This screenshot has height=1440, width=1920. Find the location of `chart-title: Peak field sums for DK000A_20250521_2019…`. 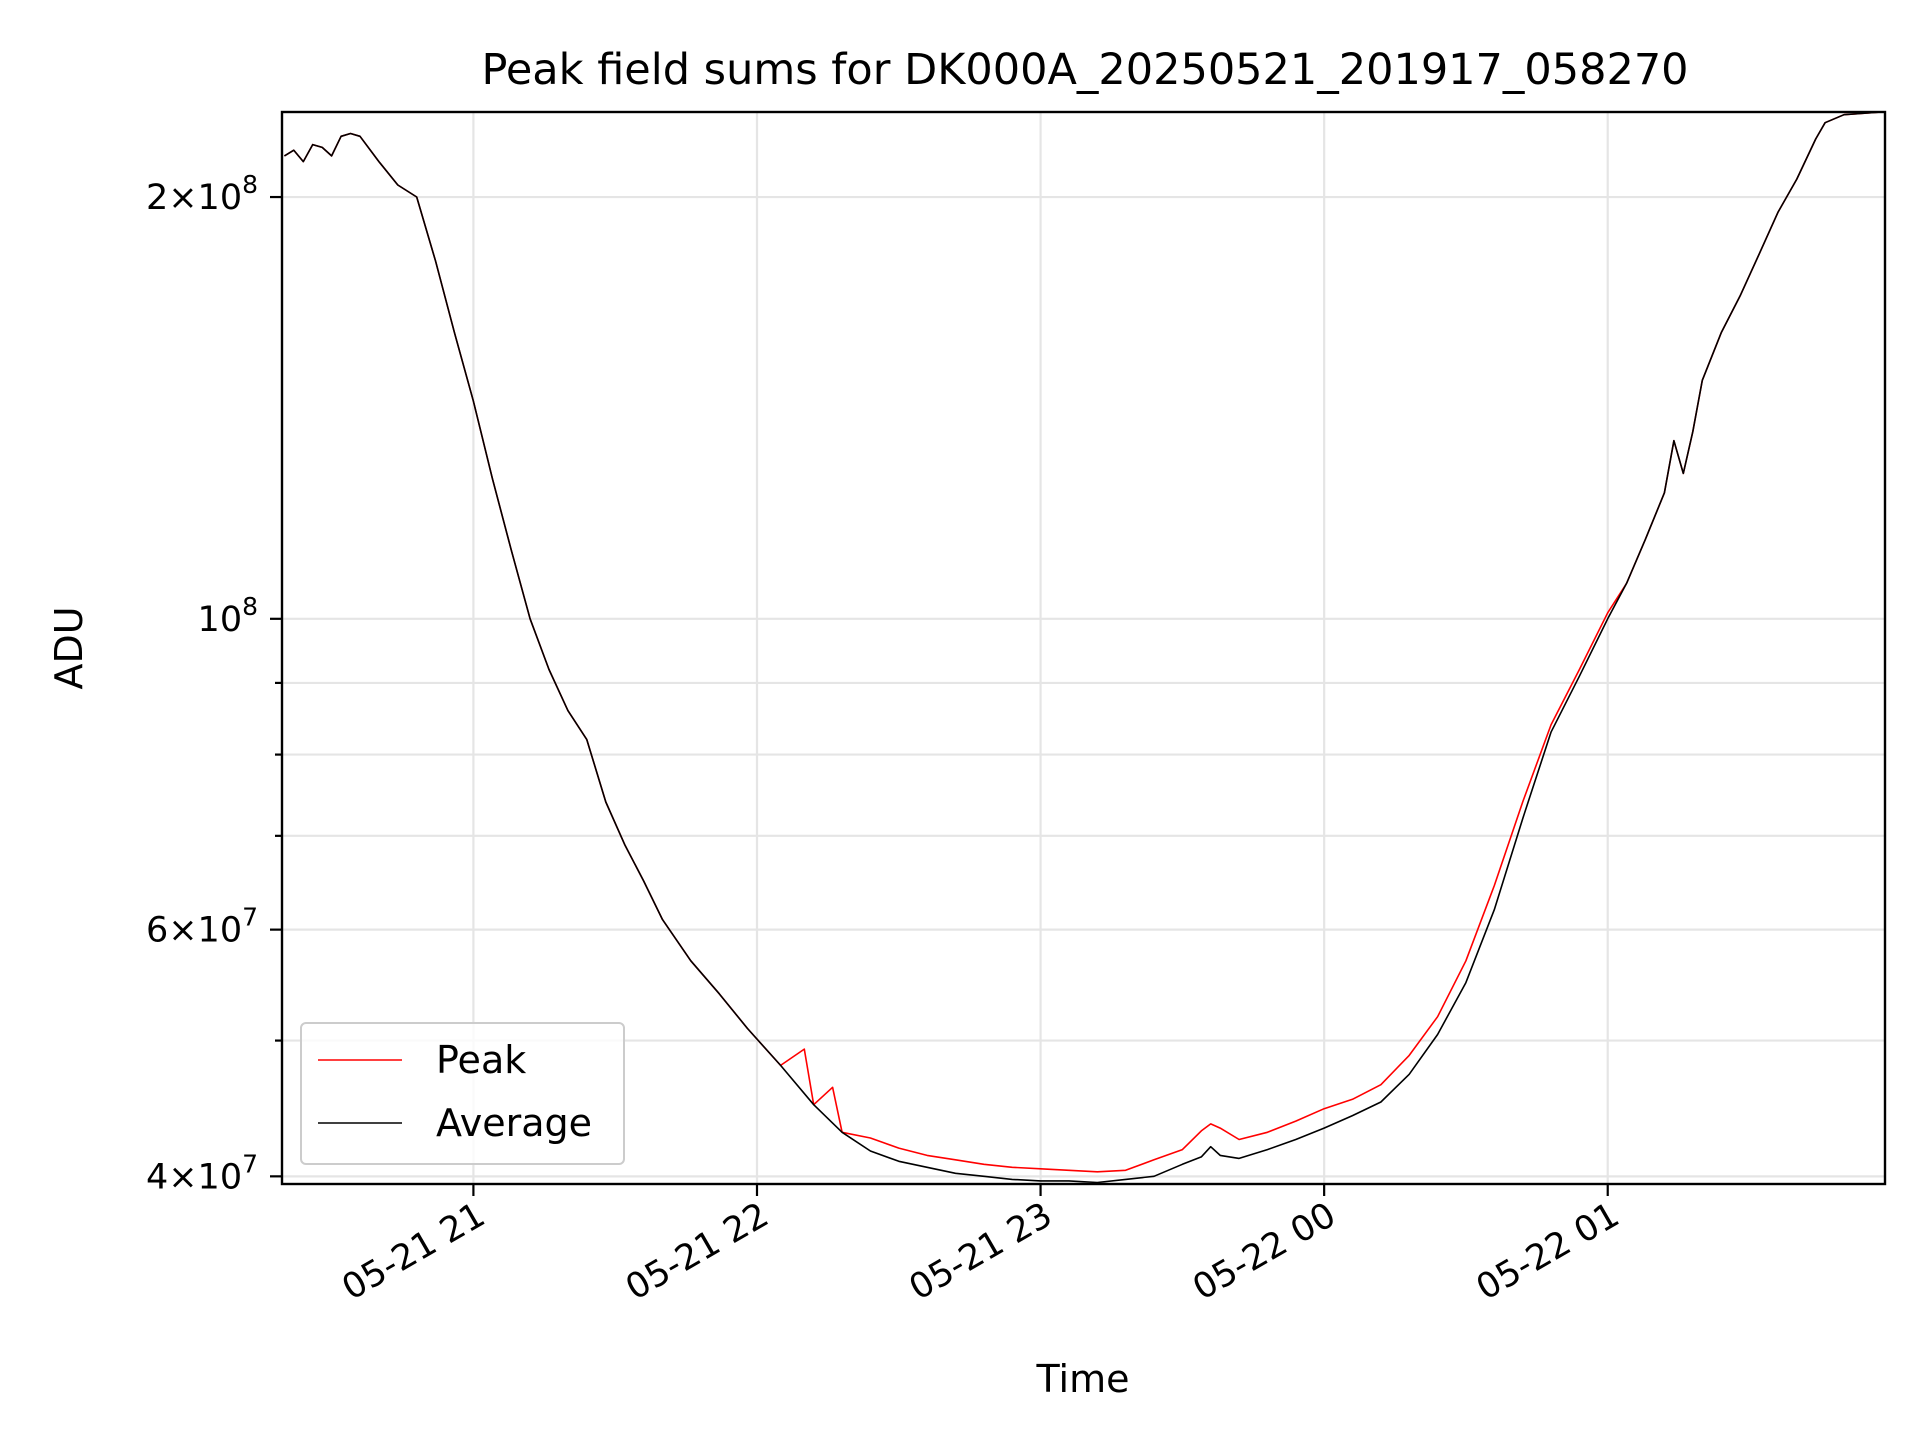

chart-title: Peak field sums for DK000A_20250521_2019… is located at coordinates (1084, 70).